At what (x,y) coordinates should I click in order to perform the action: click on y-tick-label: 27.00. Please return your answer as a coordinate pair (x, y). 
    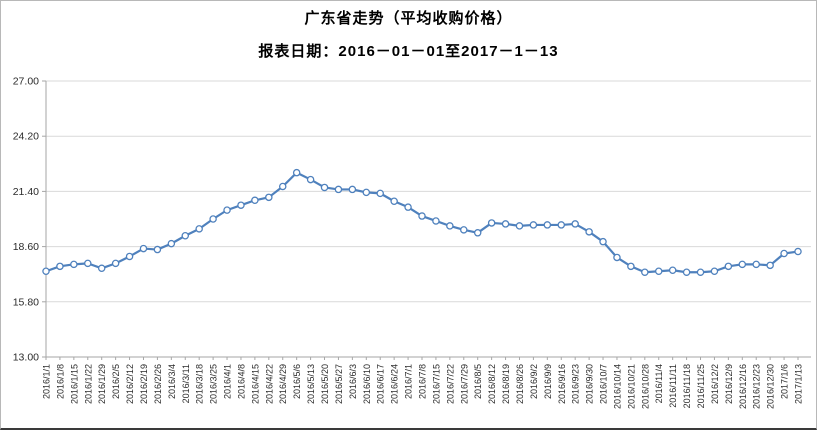
    Looking at the image, I should click on (26, 82).